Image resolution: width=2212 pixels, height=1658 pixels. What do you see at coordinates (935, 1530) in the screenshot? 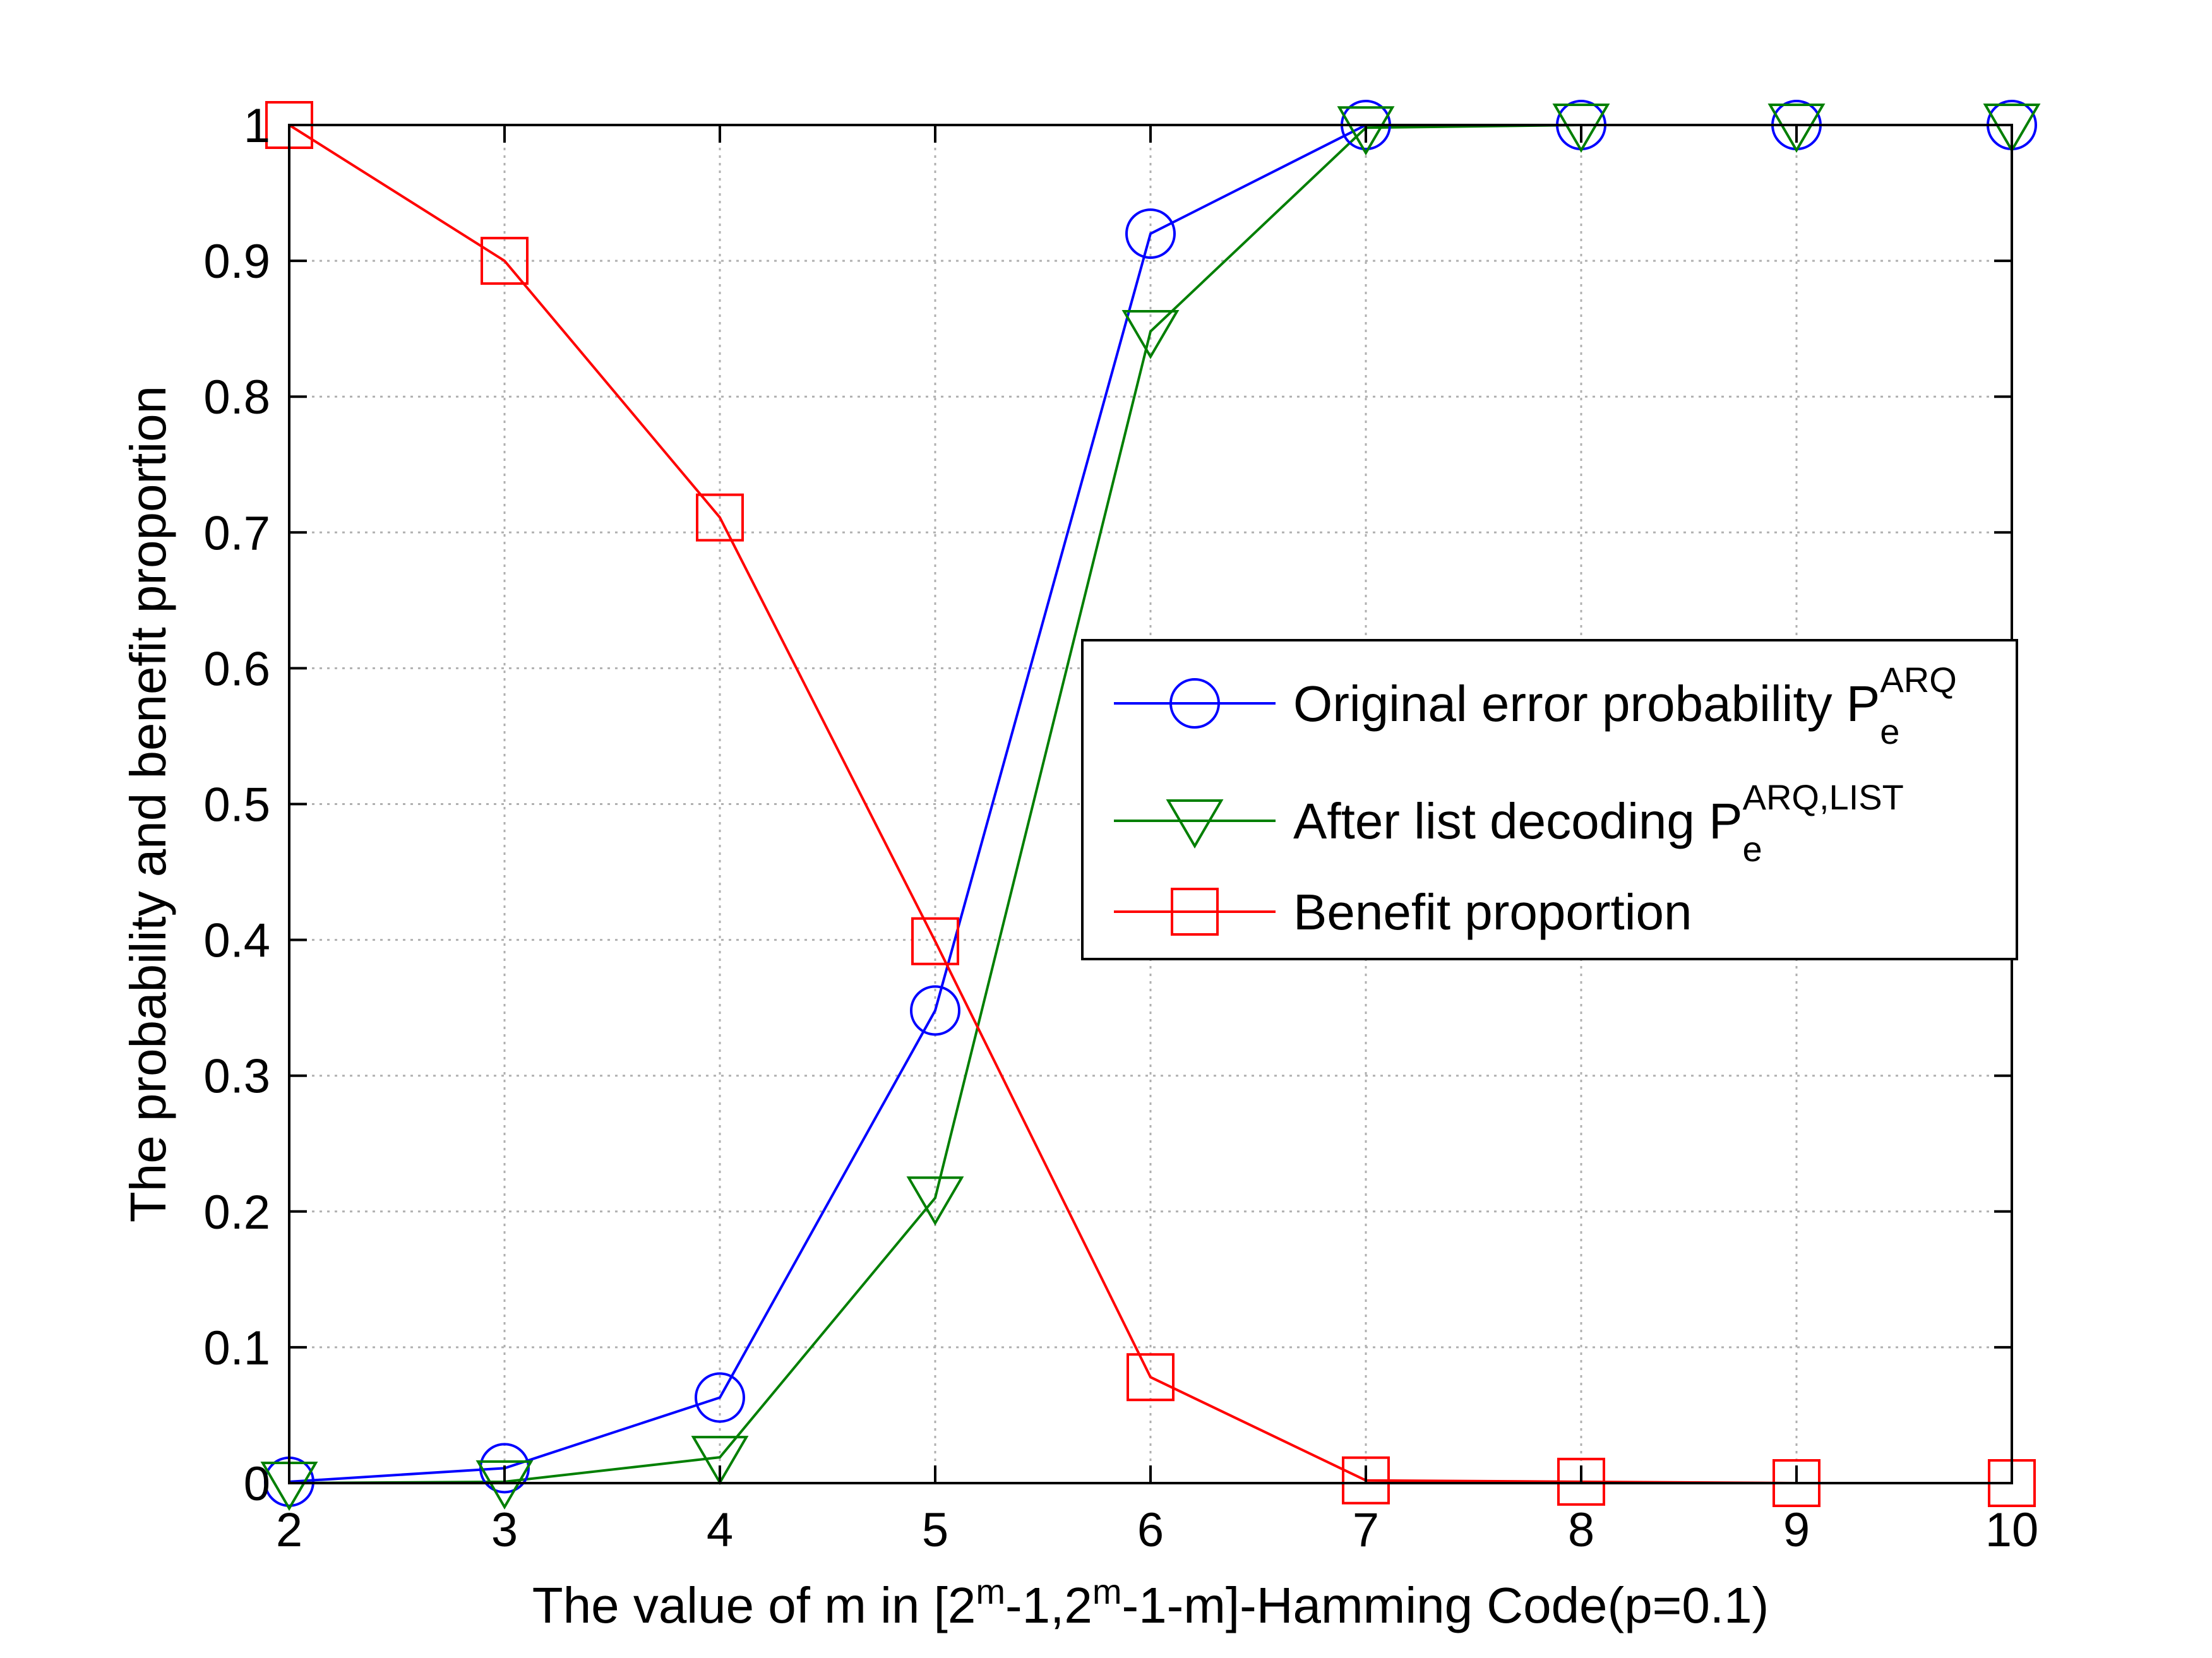
I see `x-tick-label: 5` at bounding box center [935, 1530].